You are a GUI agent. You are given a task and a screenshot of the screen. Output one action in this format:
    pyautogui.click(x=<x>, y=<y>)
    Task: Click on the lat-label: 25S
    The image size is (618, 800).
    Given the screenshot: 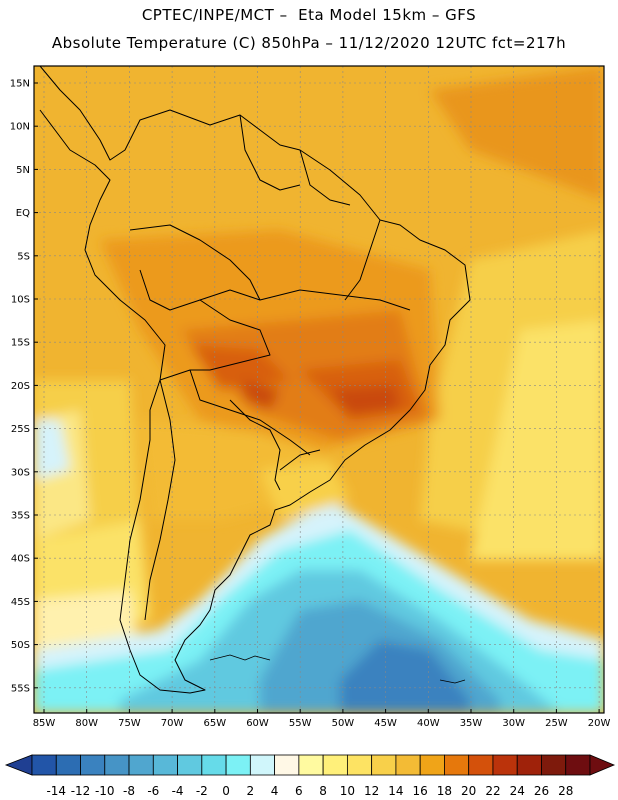 What is the action you would take?
    pyautogui.click(x=20, y=429)
    